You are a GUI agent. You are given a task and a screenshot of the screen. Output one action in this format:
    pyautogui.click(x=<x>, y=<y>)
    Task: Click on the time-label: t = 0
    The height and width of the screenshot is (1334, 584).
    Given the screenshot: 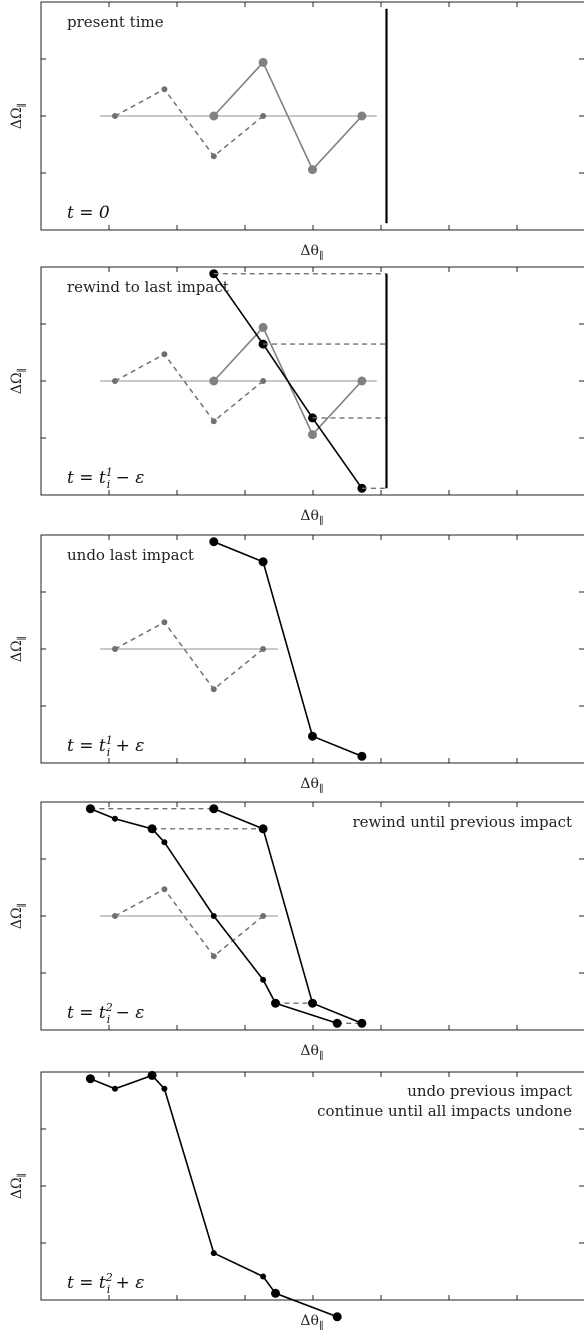 What is the action you would take?
    pyautogui.click(x=88, y=213)
    